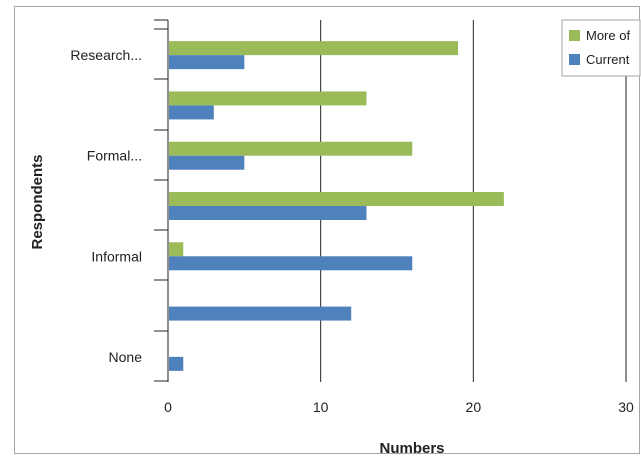 This screenshot has width=641, height=461. I want to click on legend-label: More of, so click(608, 35).